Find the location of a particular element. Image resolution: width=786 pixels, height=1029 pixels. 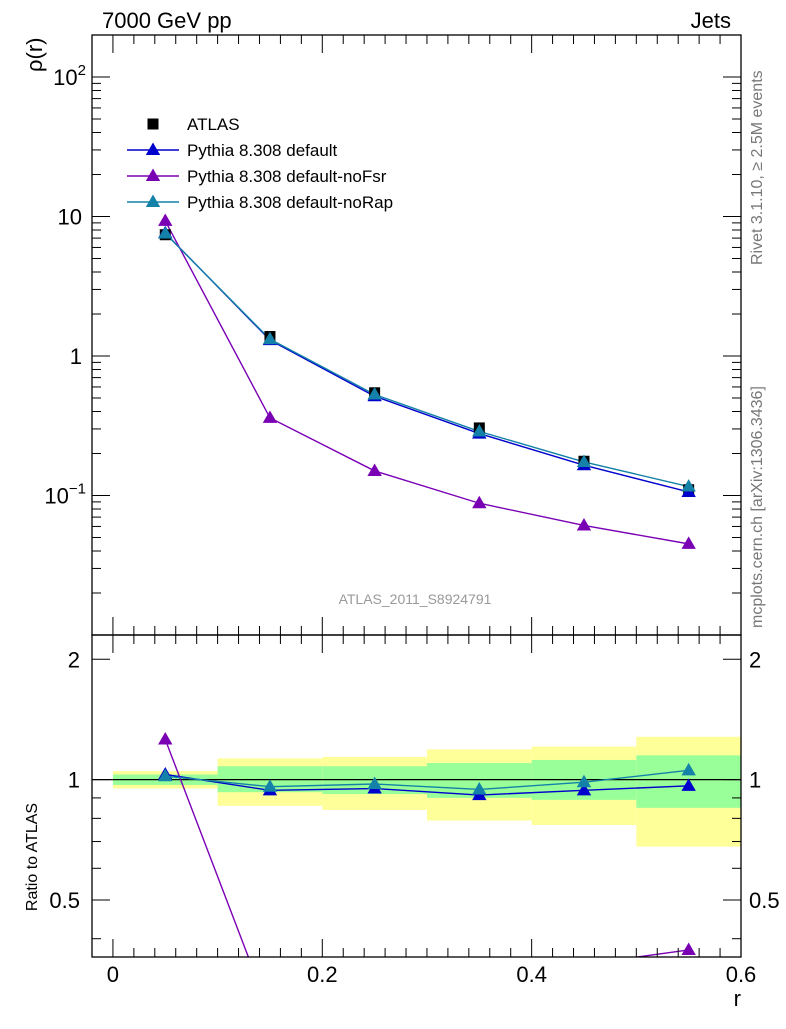

legend-label-pythia-8-308-default-nofsr: Pythia 8.308 default-noFsr is located at coordinates (287, 176).